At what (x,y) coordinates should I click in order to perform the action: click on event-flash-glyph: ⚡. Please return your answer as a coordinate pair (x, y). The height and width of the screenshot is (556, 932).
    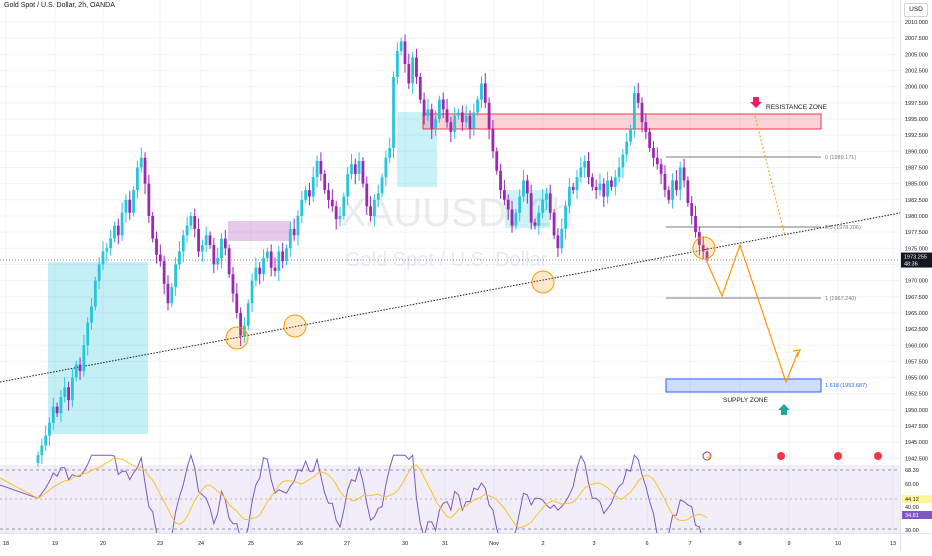
    Looking at the image, I should click on (708, 457).